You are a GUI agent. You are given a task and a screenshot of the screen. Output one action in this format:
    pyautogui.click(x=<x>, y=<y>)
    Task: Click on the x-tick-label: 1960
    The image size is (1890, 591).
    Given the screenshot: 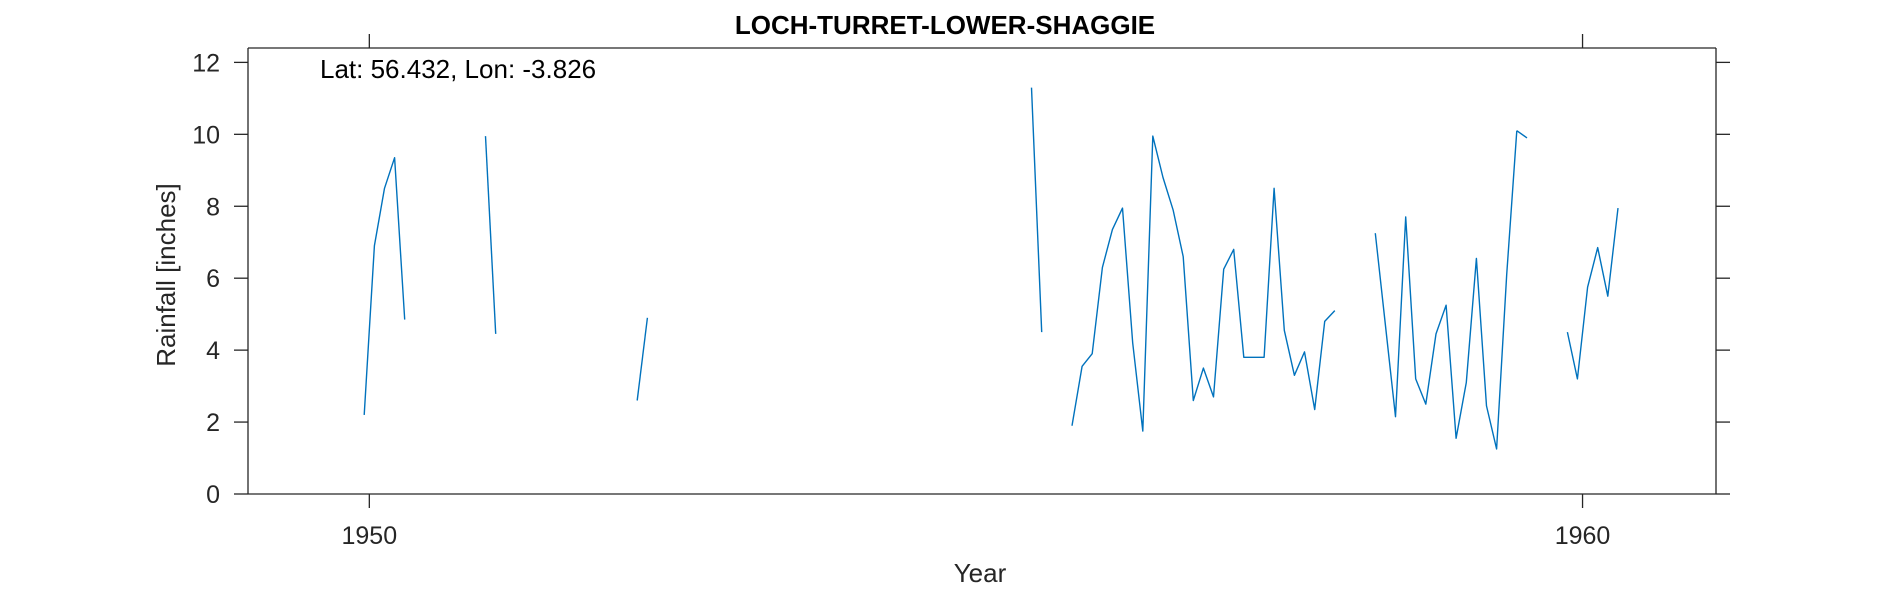 What is the action you would take?
    pyautogui.click(x=1583, y=536)
    